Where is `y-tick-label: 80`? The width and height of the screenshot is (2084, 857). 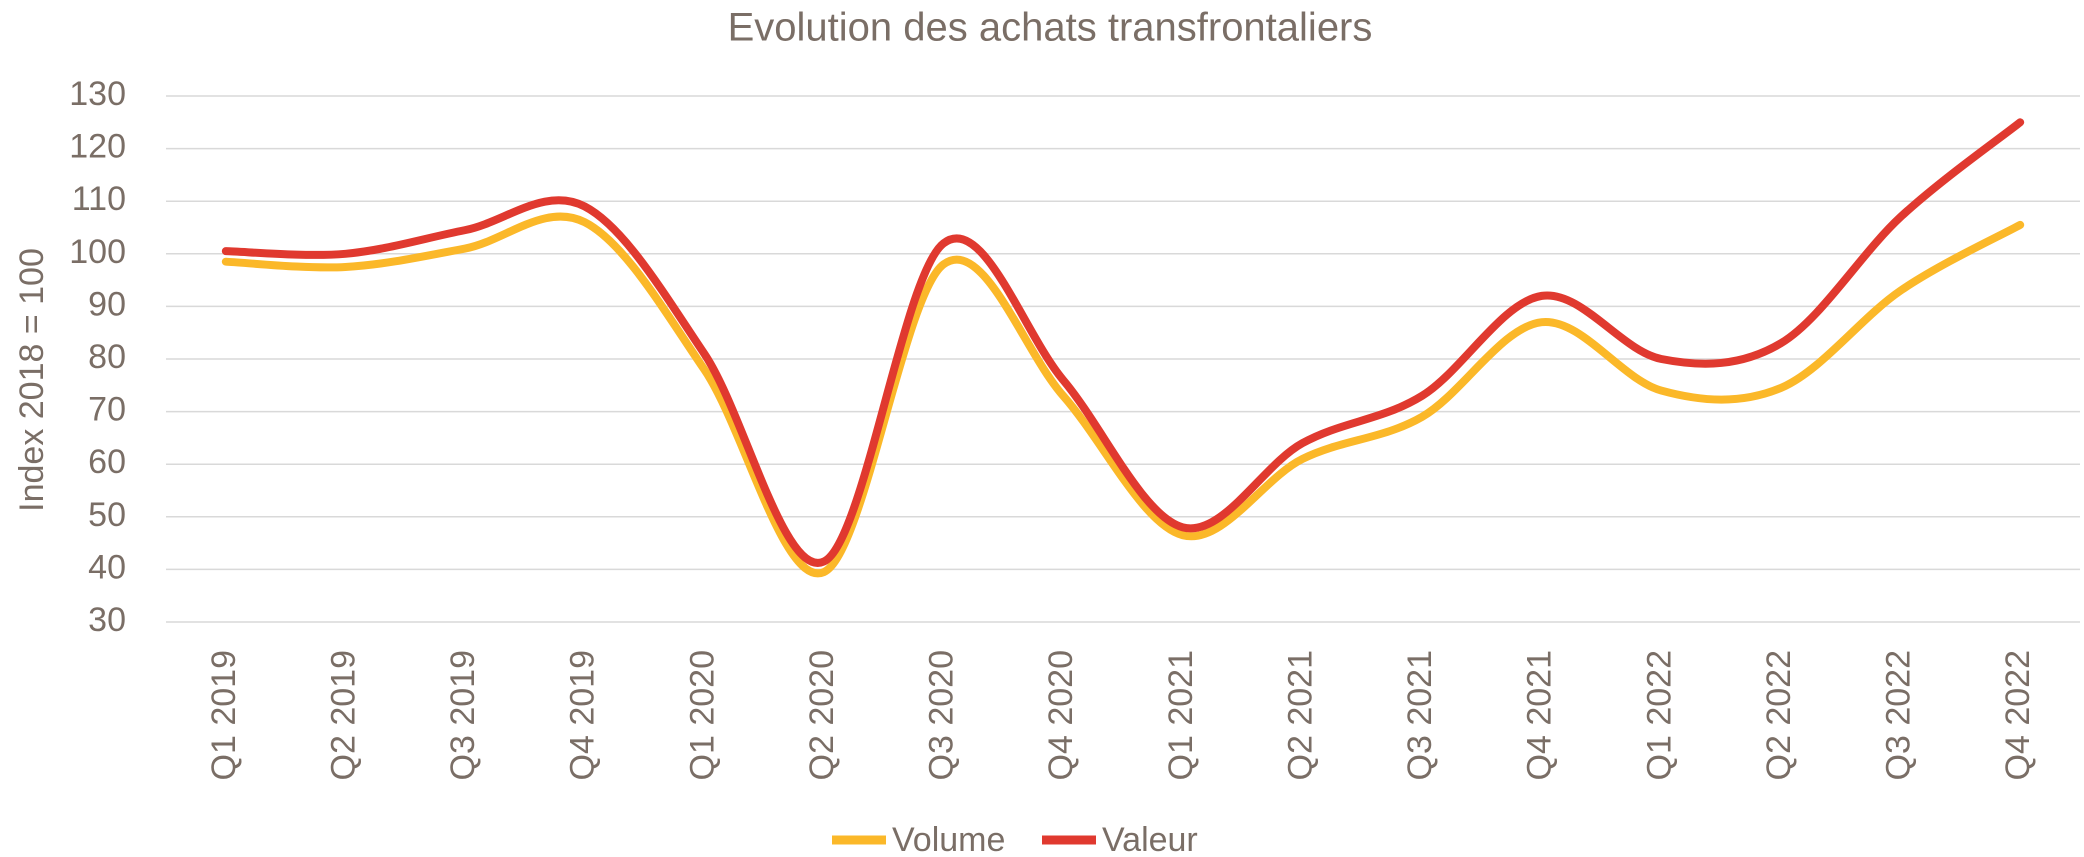
y-tick-label: 80 is located at coordinates (107, 357).